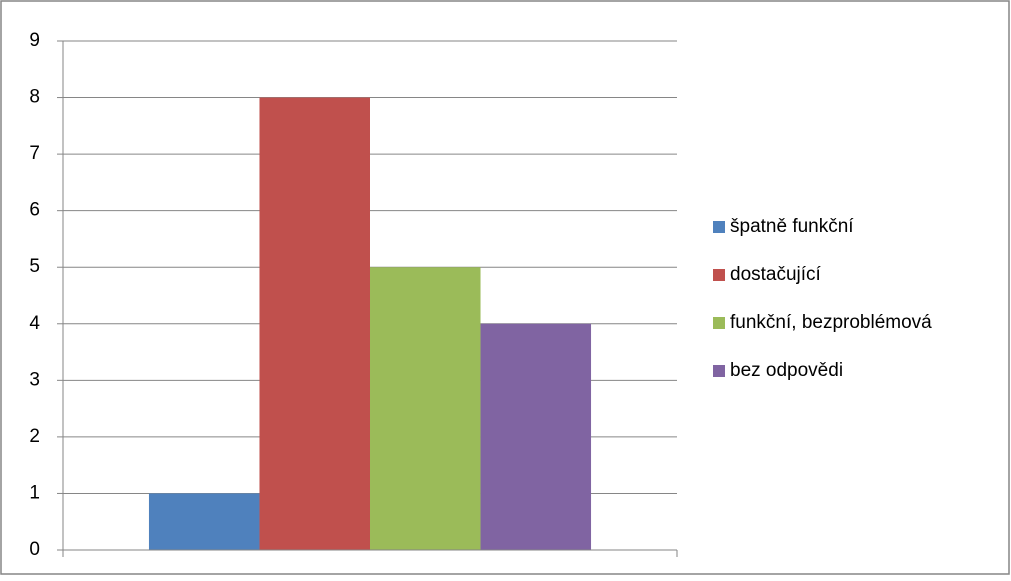 The width and height of the screenshot is (1011, 581). I want to click on y-tick-label: 3, so click(34, 379).